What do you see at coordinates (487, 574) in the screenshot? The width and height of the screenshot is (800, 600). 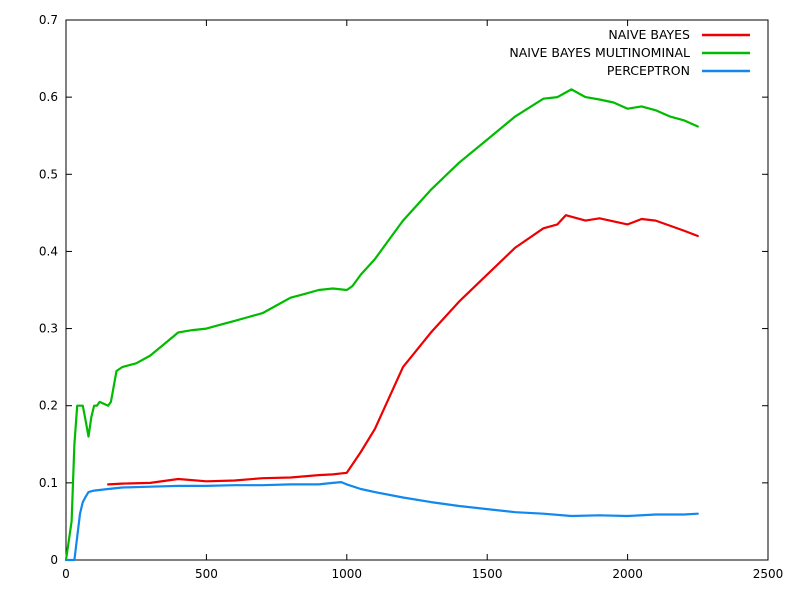 I see `x-tick-label: 1500` at bounding box center [487, 574].